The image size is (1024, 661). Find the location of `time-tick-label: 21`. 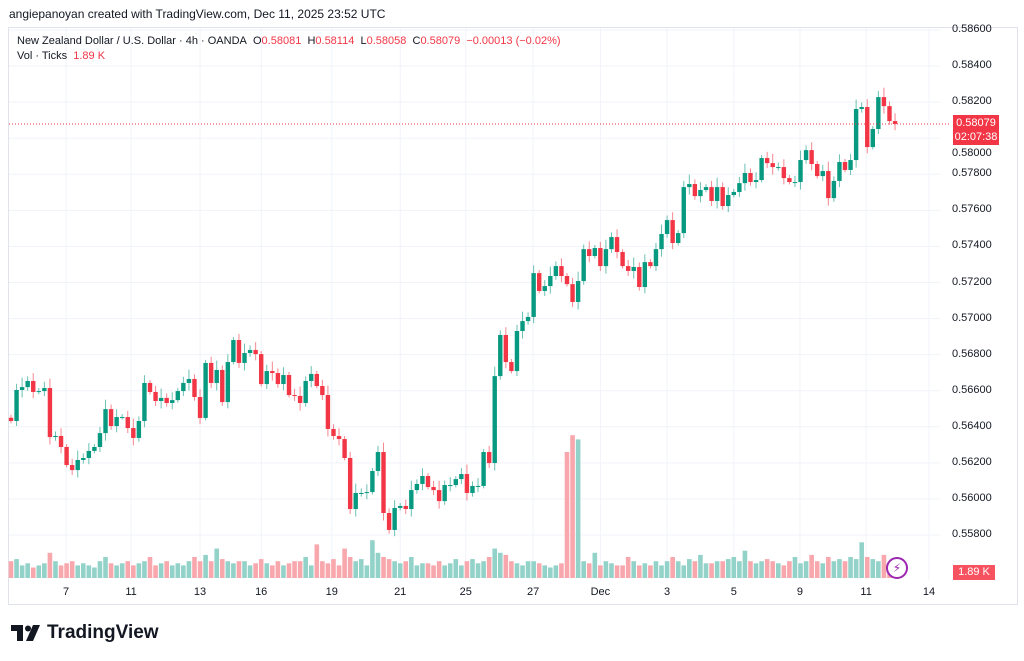

time-tick-label: 21 is located at coordinates (400, 592).